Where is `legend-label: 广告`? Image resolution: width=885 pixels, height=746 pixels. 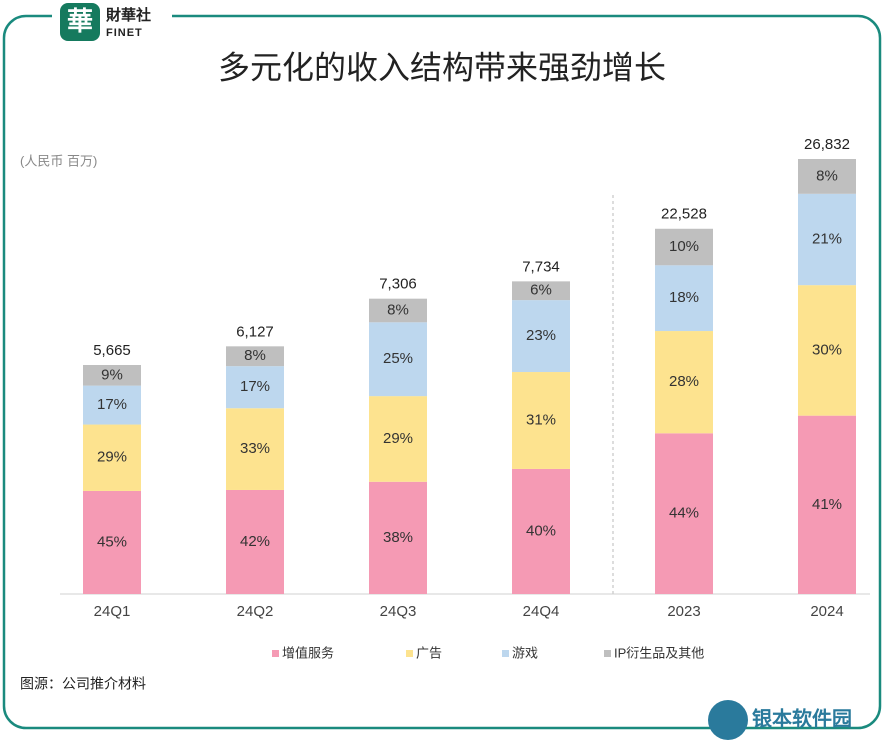 legend-label: 广告 is located at coordinates (429, 652).